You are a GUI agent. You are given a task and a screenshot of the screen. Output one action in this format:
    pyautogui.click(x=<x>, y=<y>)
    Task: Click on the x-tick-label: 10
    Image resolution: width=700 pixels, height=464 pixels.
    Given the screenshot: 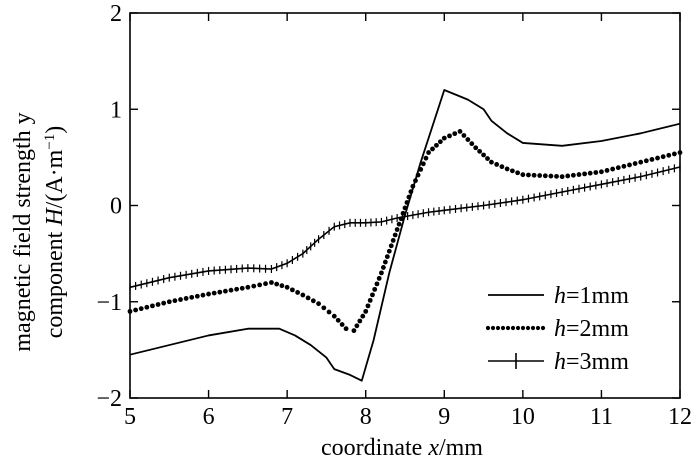 What is the action you would take?
    pyautogui.click(x=523, y=417)
    